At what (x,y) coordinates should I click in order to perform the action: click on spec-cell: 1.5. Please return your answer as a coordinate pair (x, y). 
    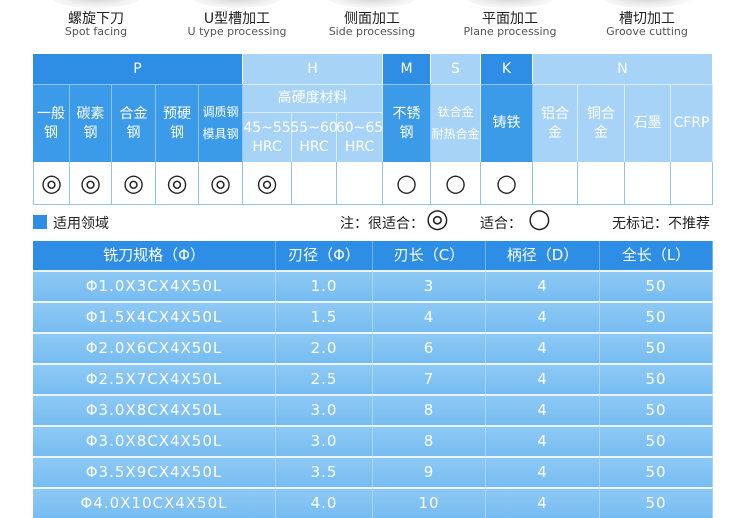
    Looking at the image, I should click on (324, 316).